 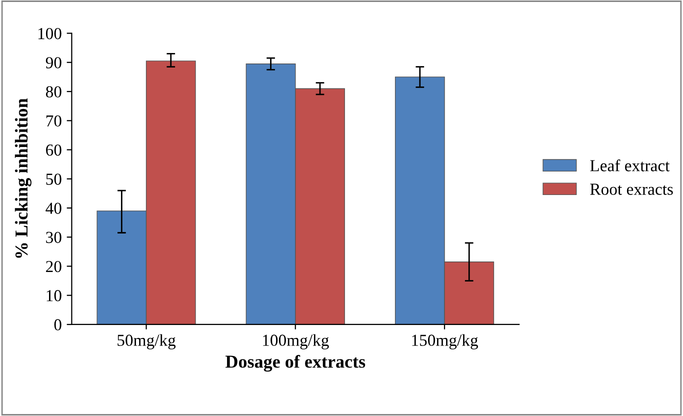 I want to click on y-tick-label: 80, so click(x=54, y=92).